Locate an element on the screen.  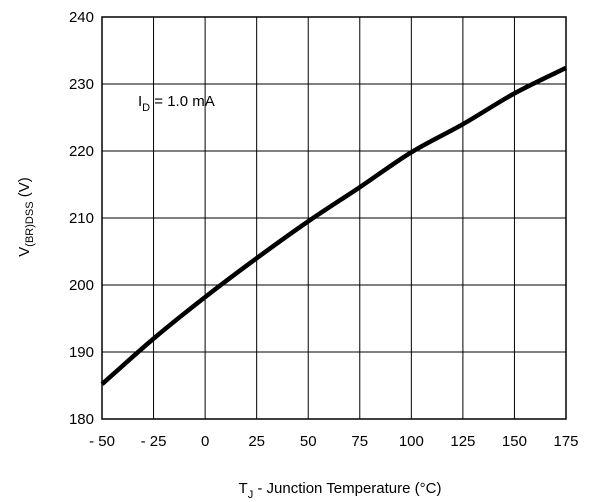
x-axis-label-subscript: J is located at coordinates (251, 495).